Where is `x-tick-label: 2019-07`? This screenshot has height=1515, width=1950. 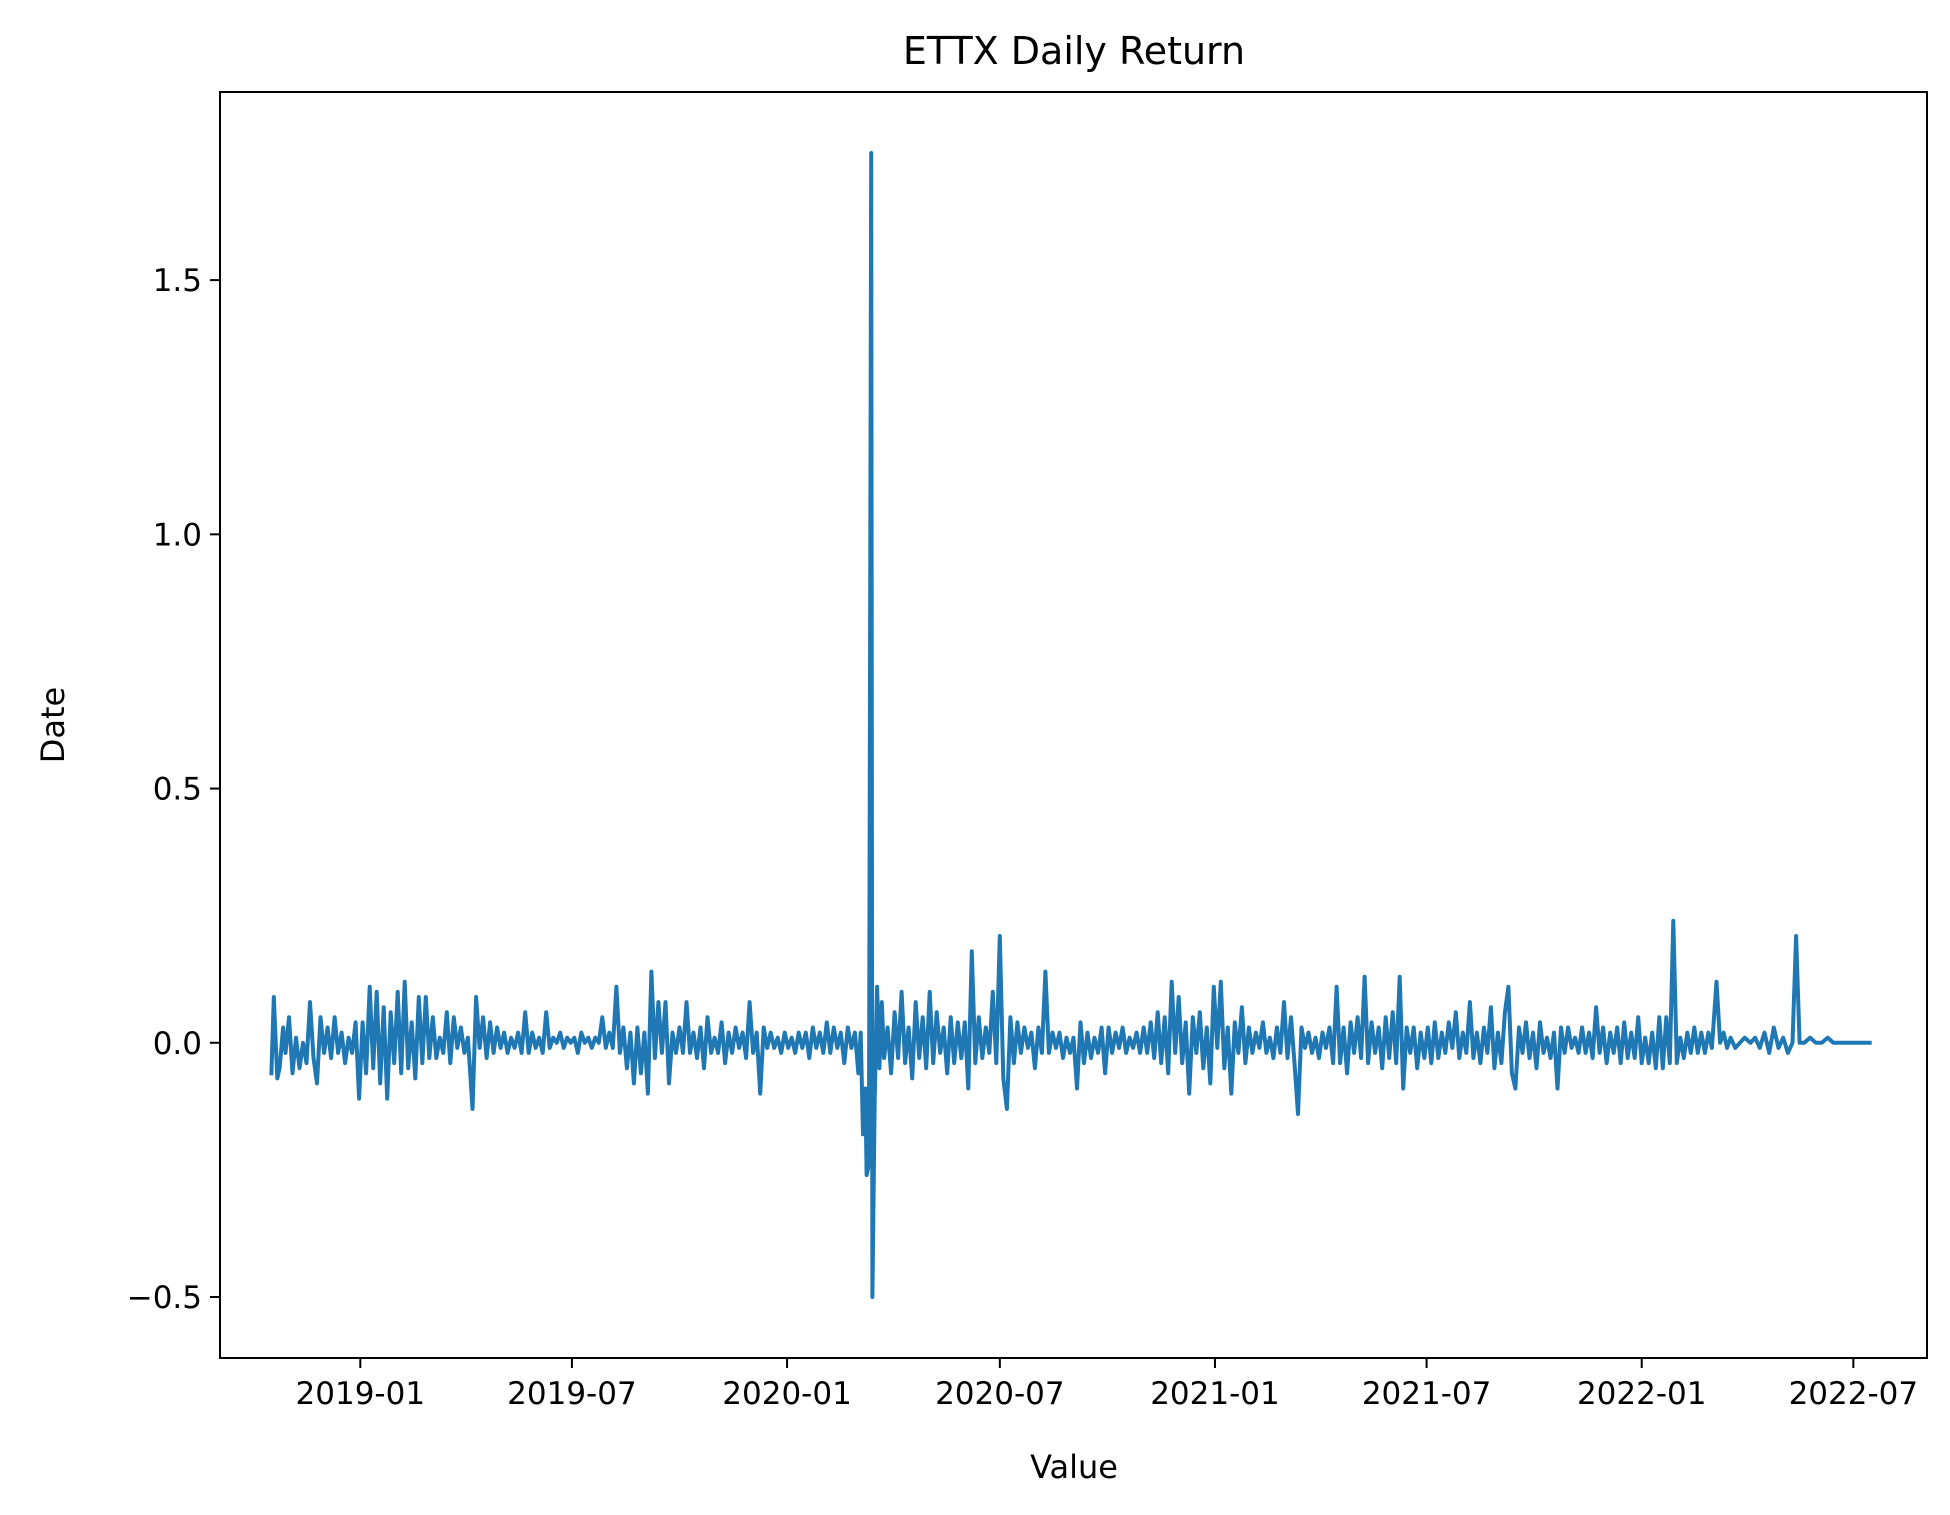 x-tick-label: 2019-07 is located at coordinates (572, 1394).